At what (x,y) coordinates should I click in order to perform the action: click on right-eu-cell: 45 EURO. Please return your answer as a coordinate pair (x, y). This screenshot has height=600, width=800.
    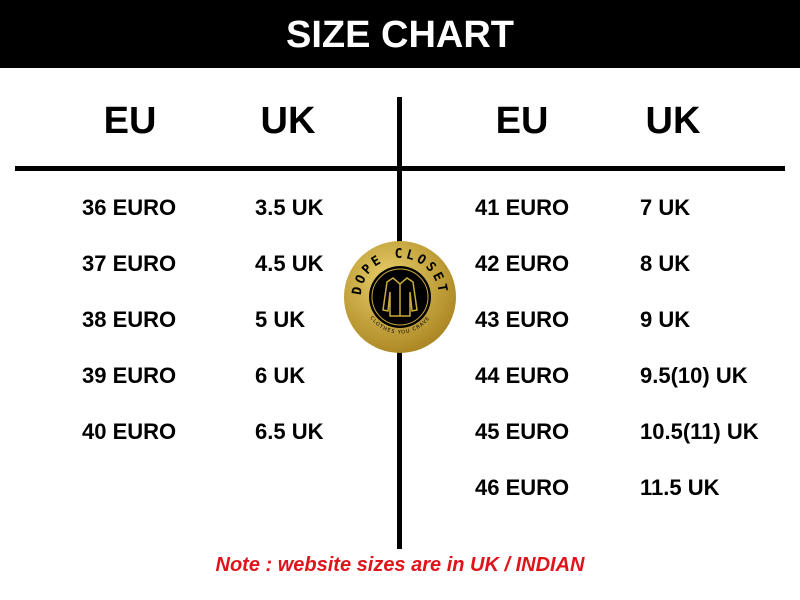
    Looking at the image, I should click on (522, 431).